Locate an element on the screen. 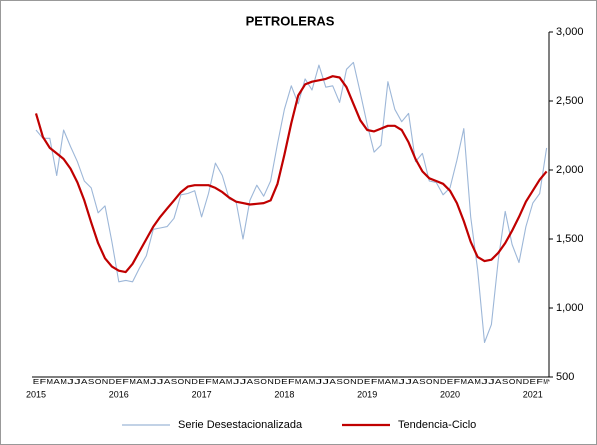 This screenshot has width=597, height=445. y-tick-label: 500 is located at coordinates (565, 377).